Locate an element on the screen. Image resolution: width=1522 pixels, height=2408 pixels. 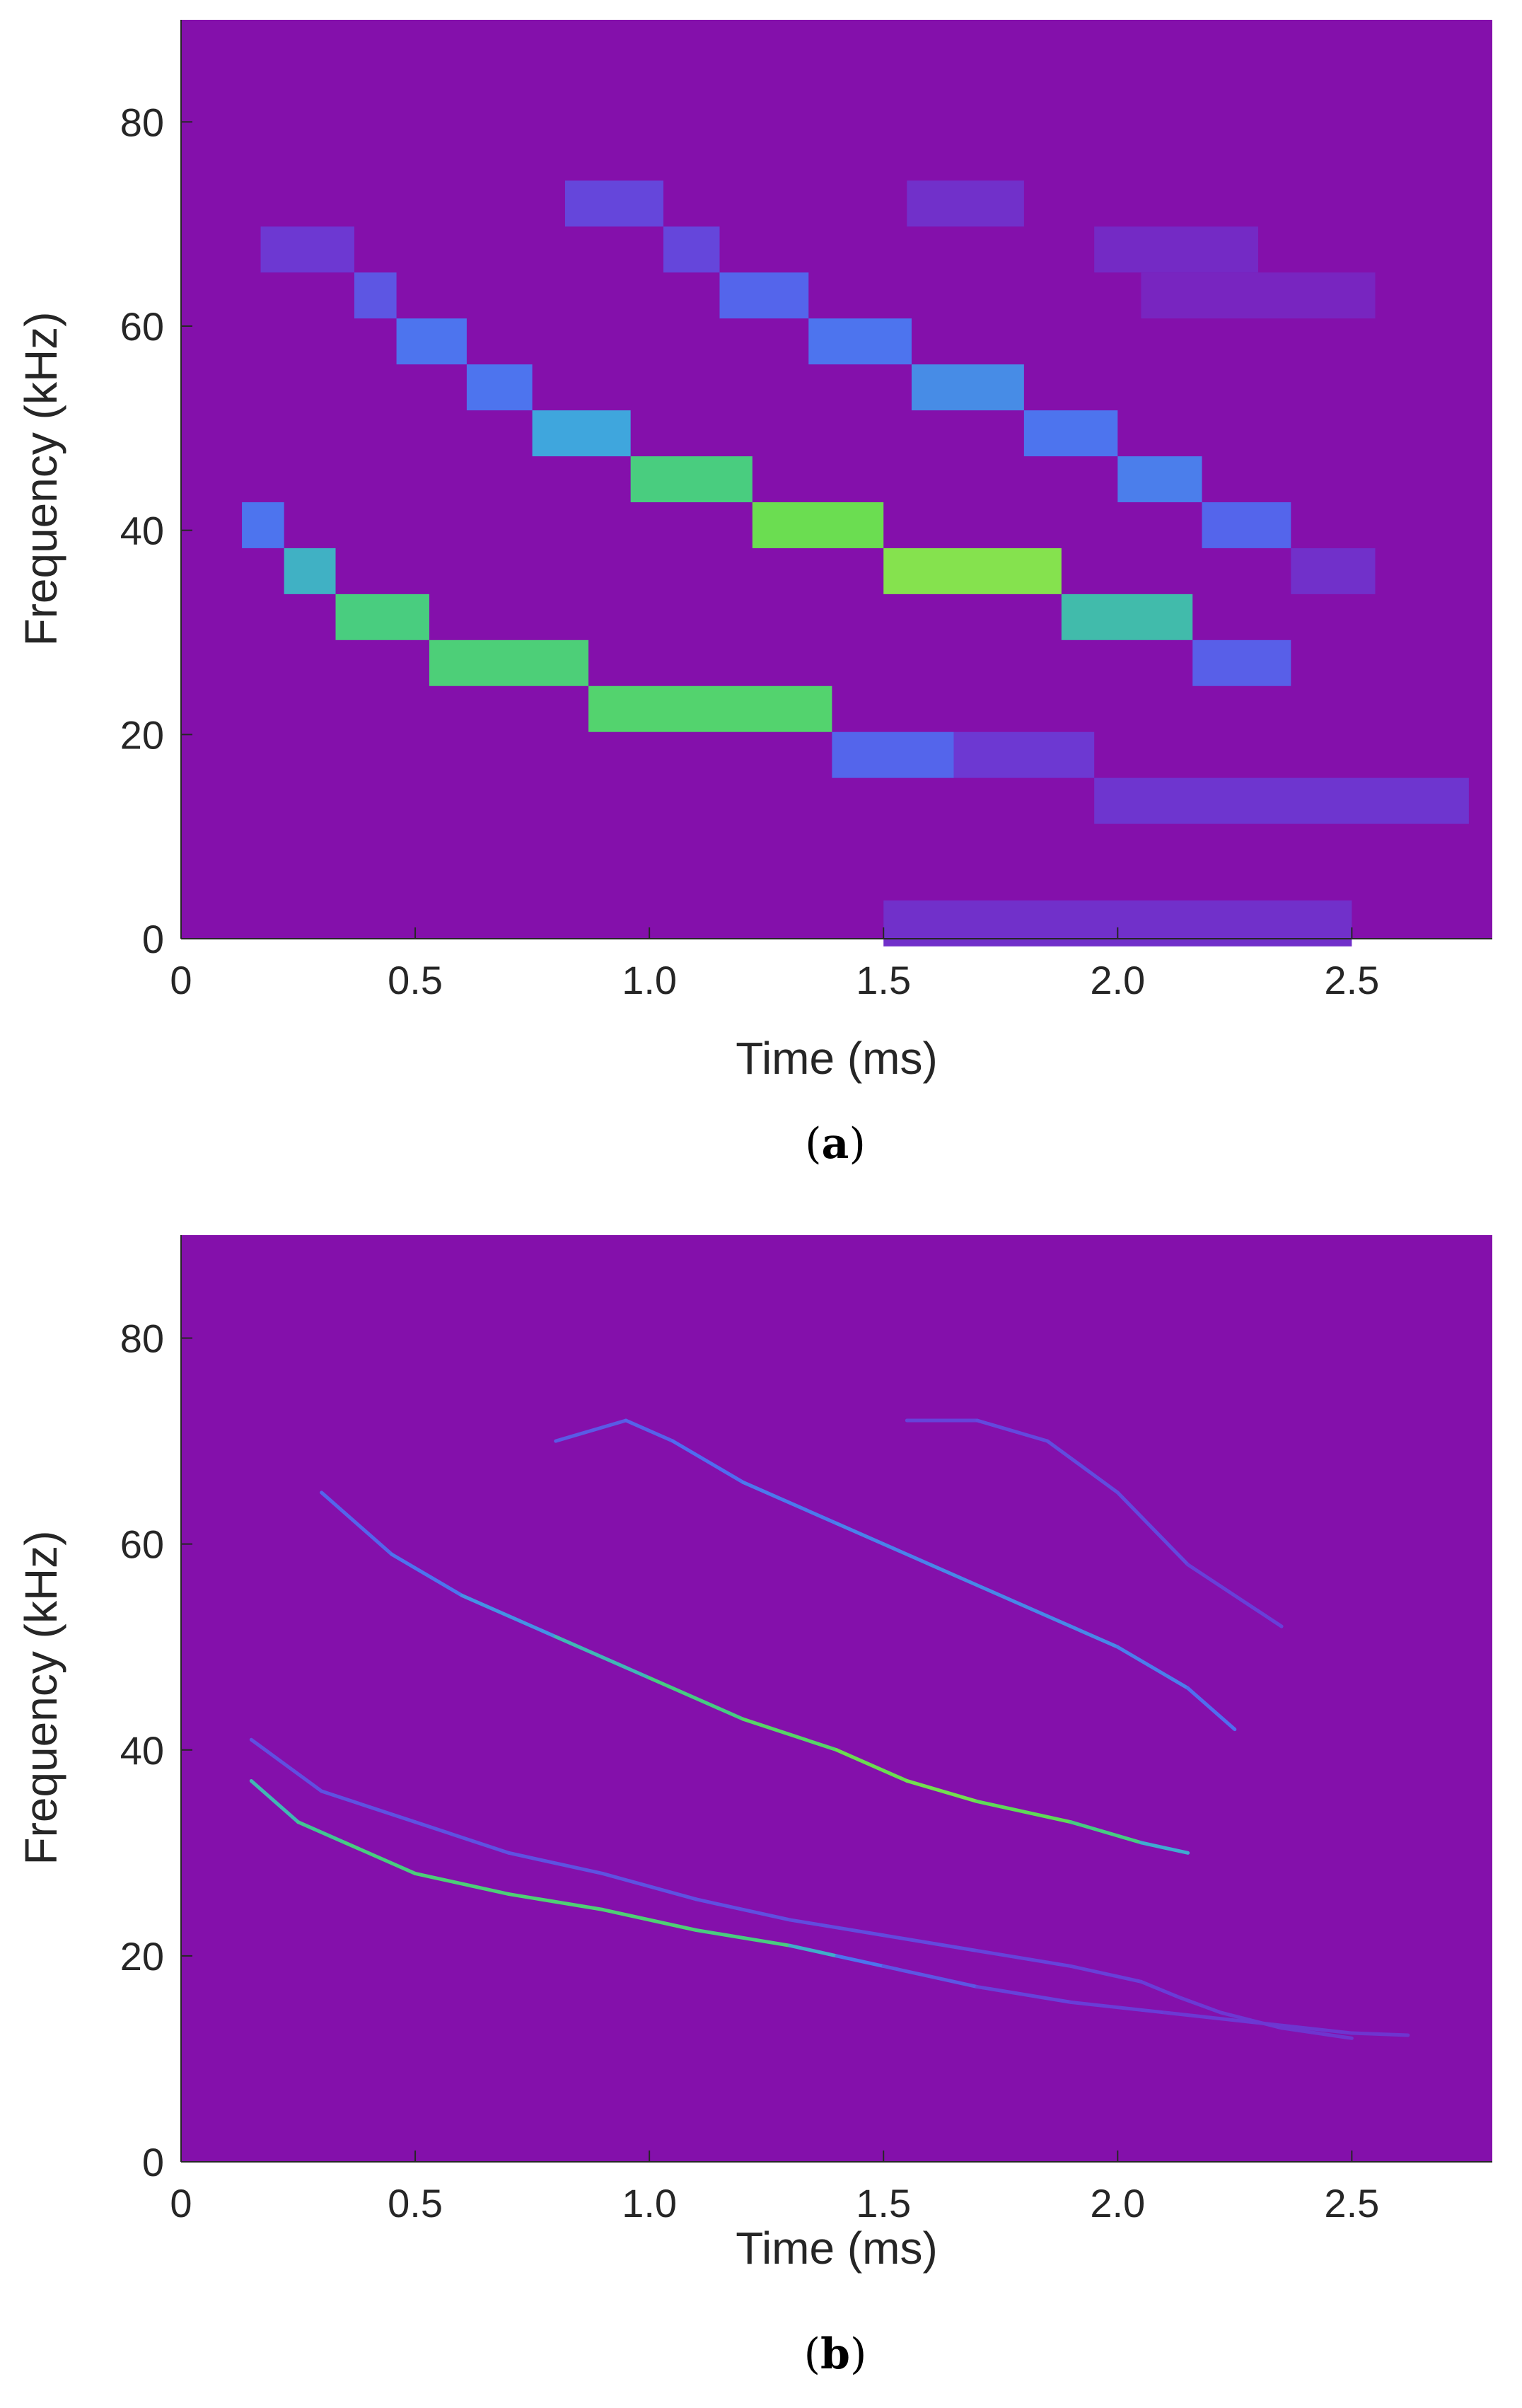
x-tick-label: 2.0 is located at coordinates (1117, 2203).